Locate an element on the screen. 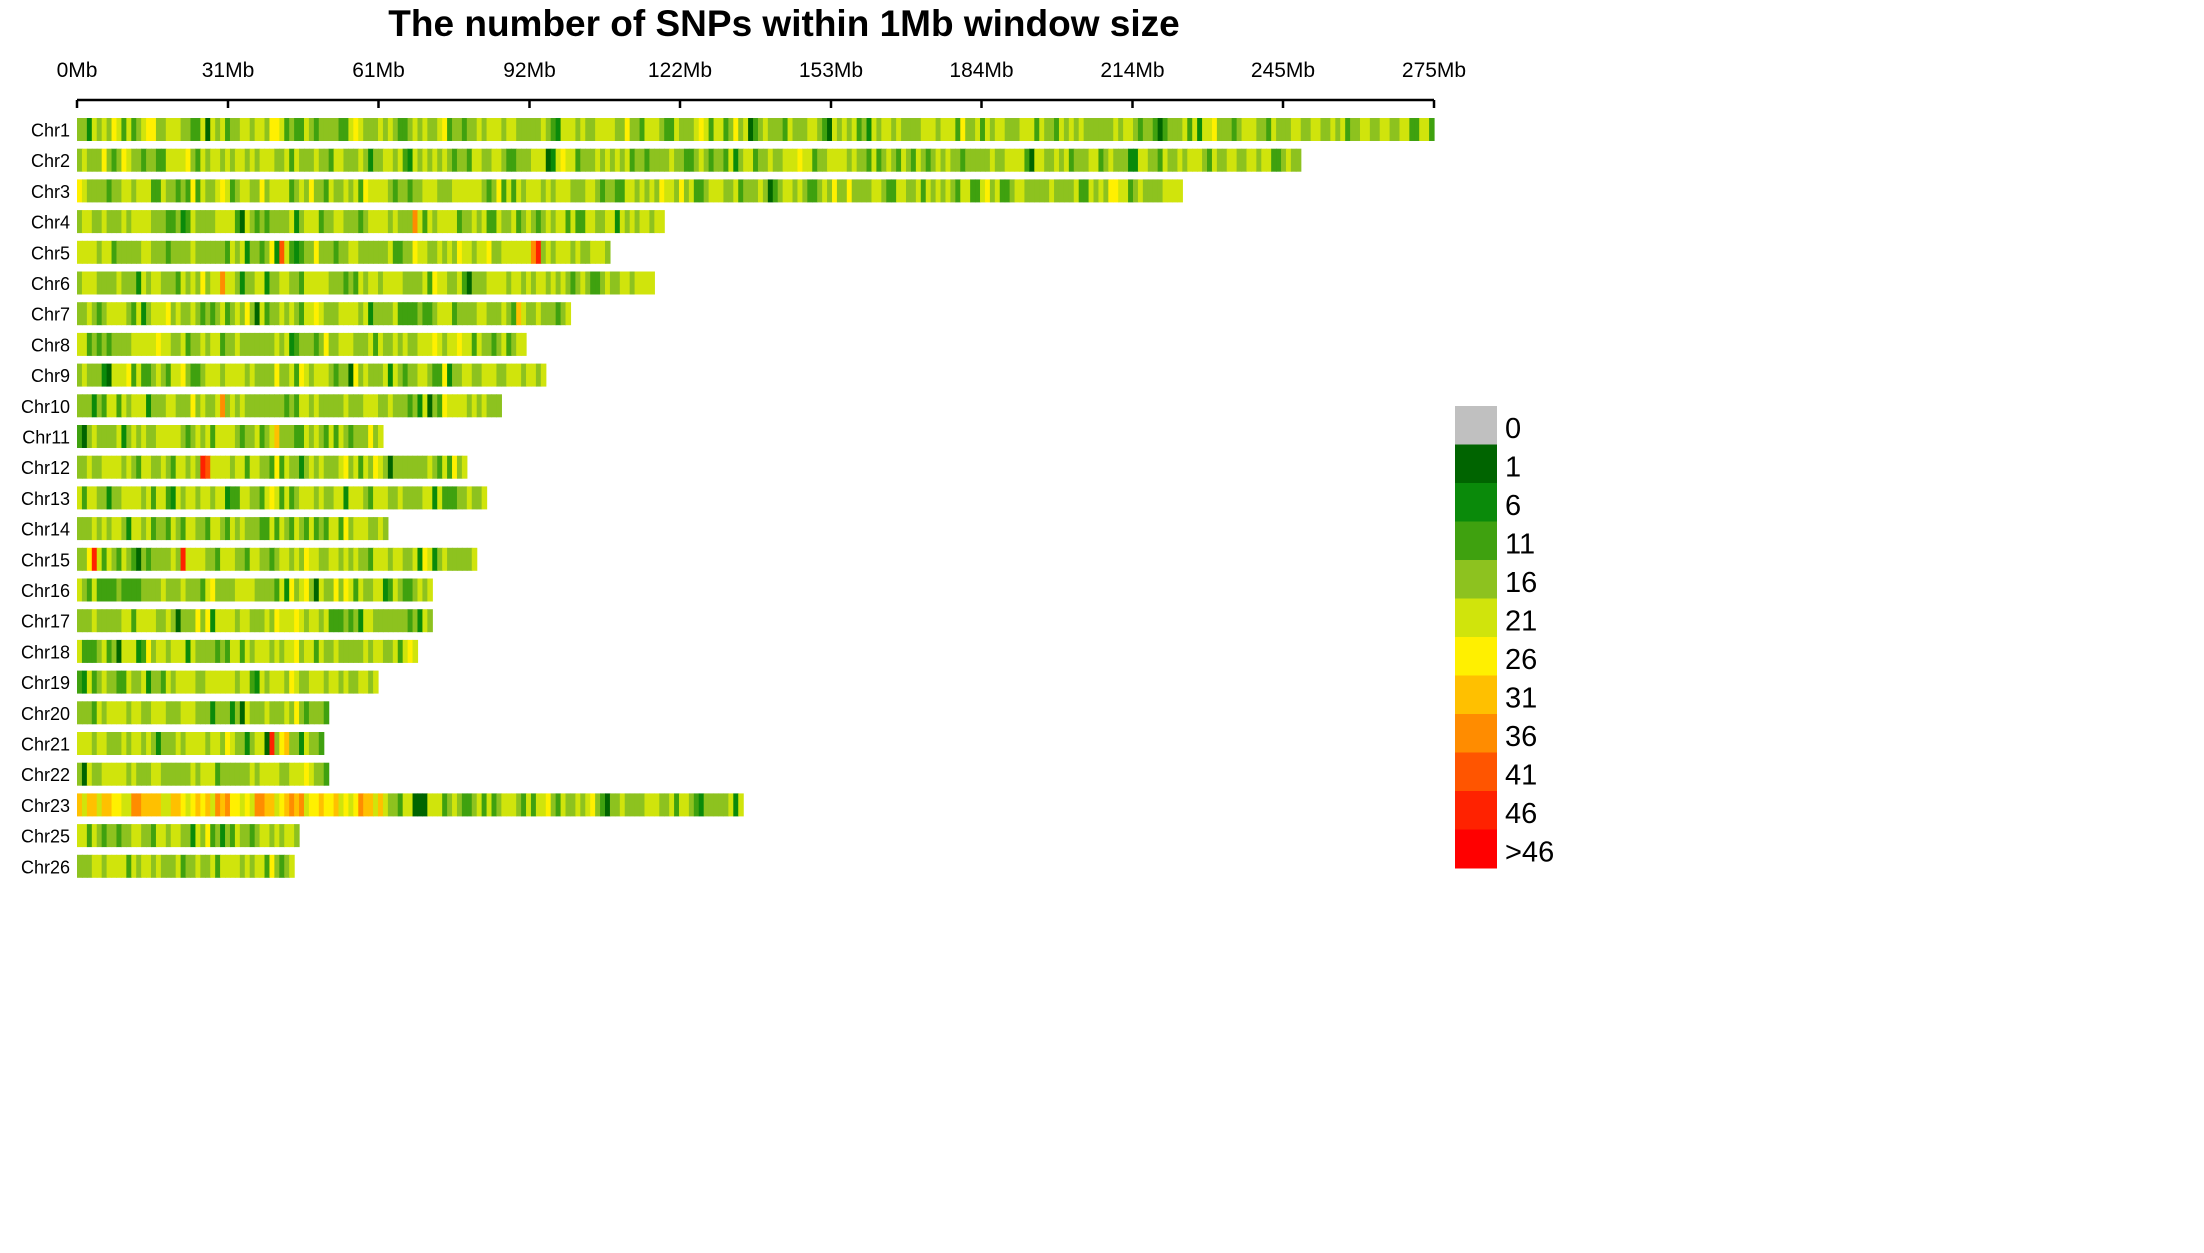  chromosome-track-chr18: Chr18 is located at coordinates (220, 651).